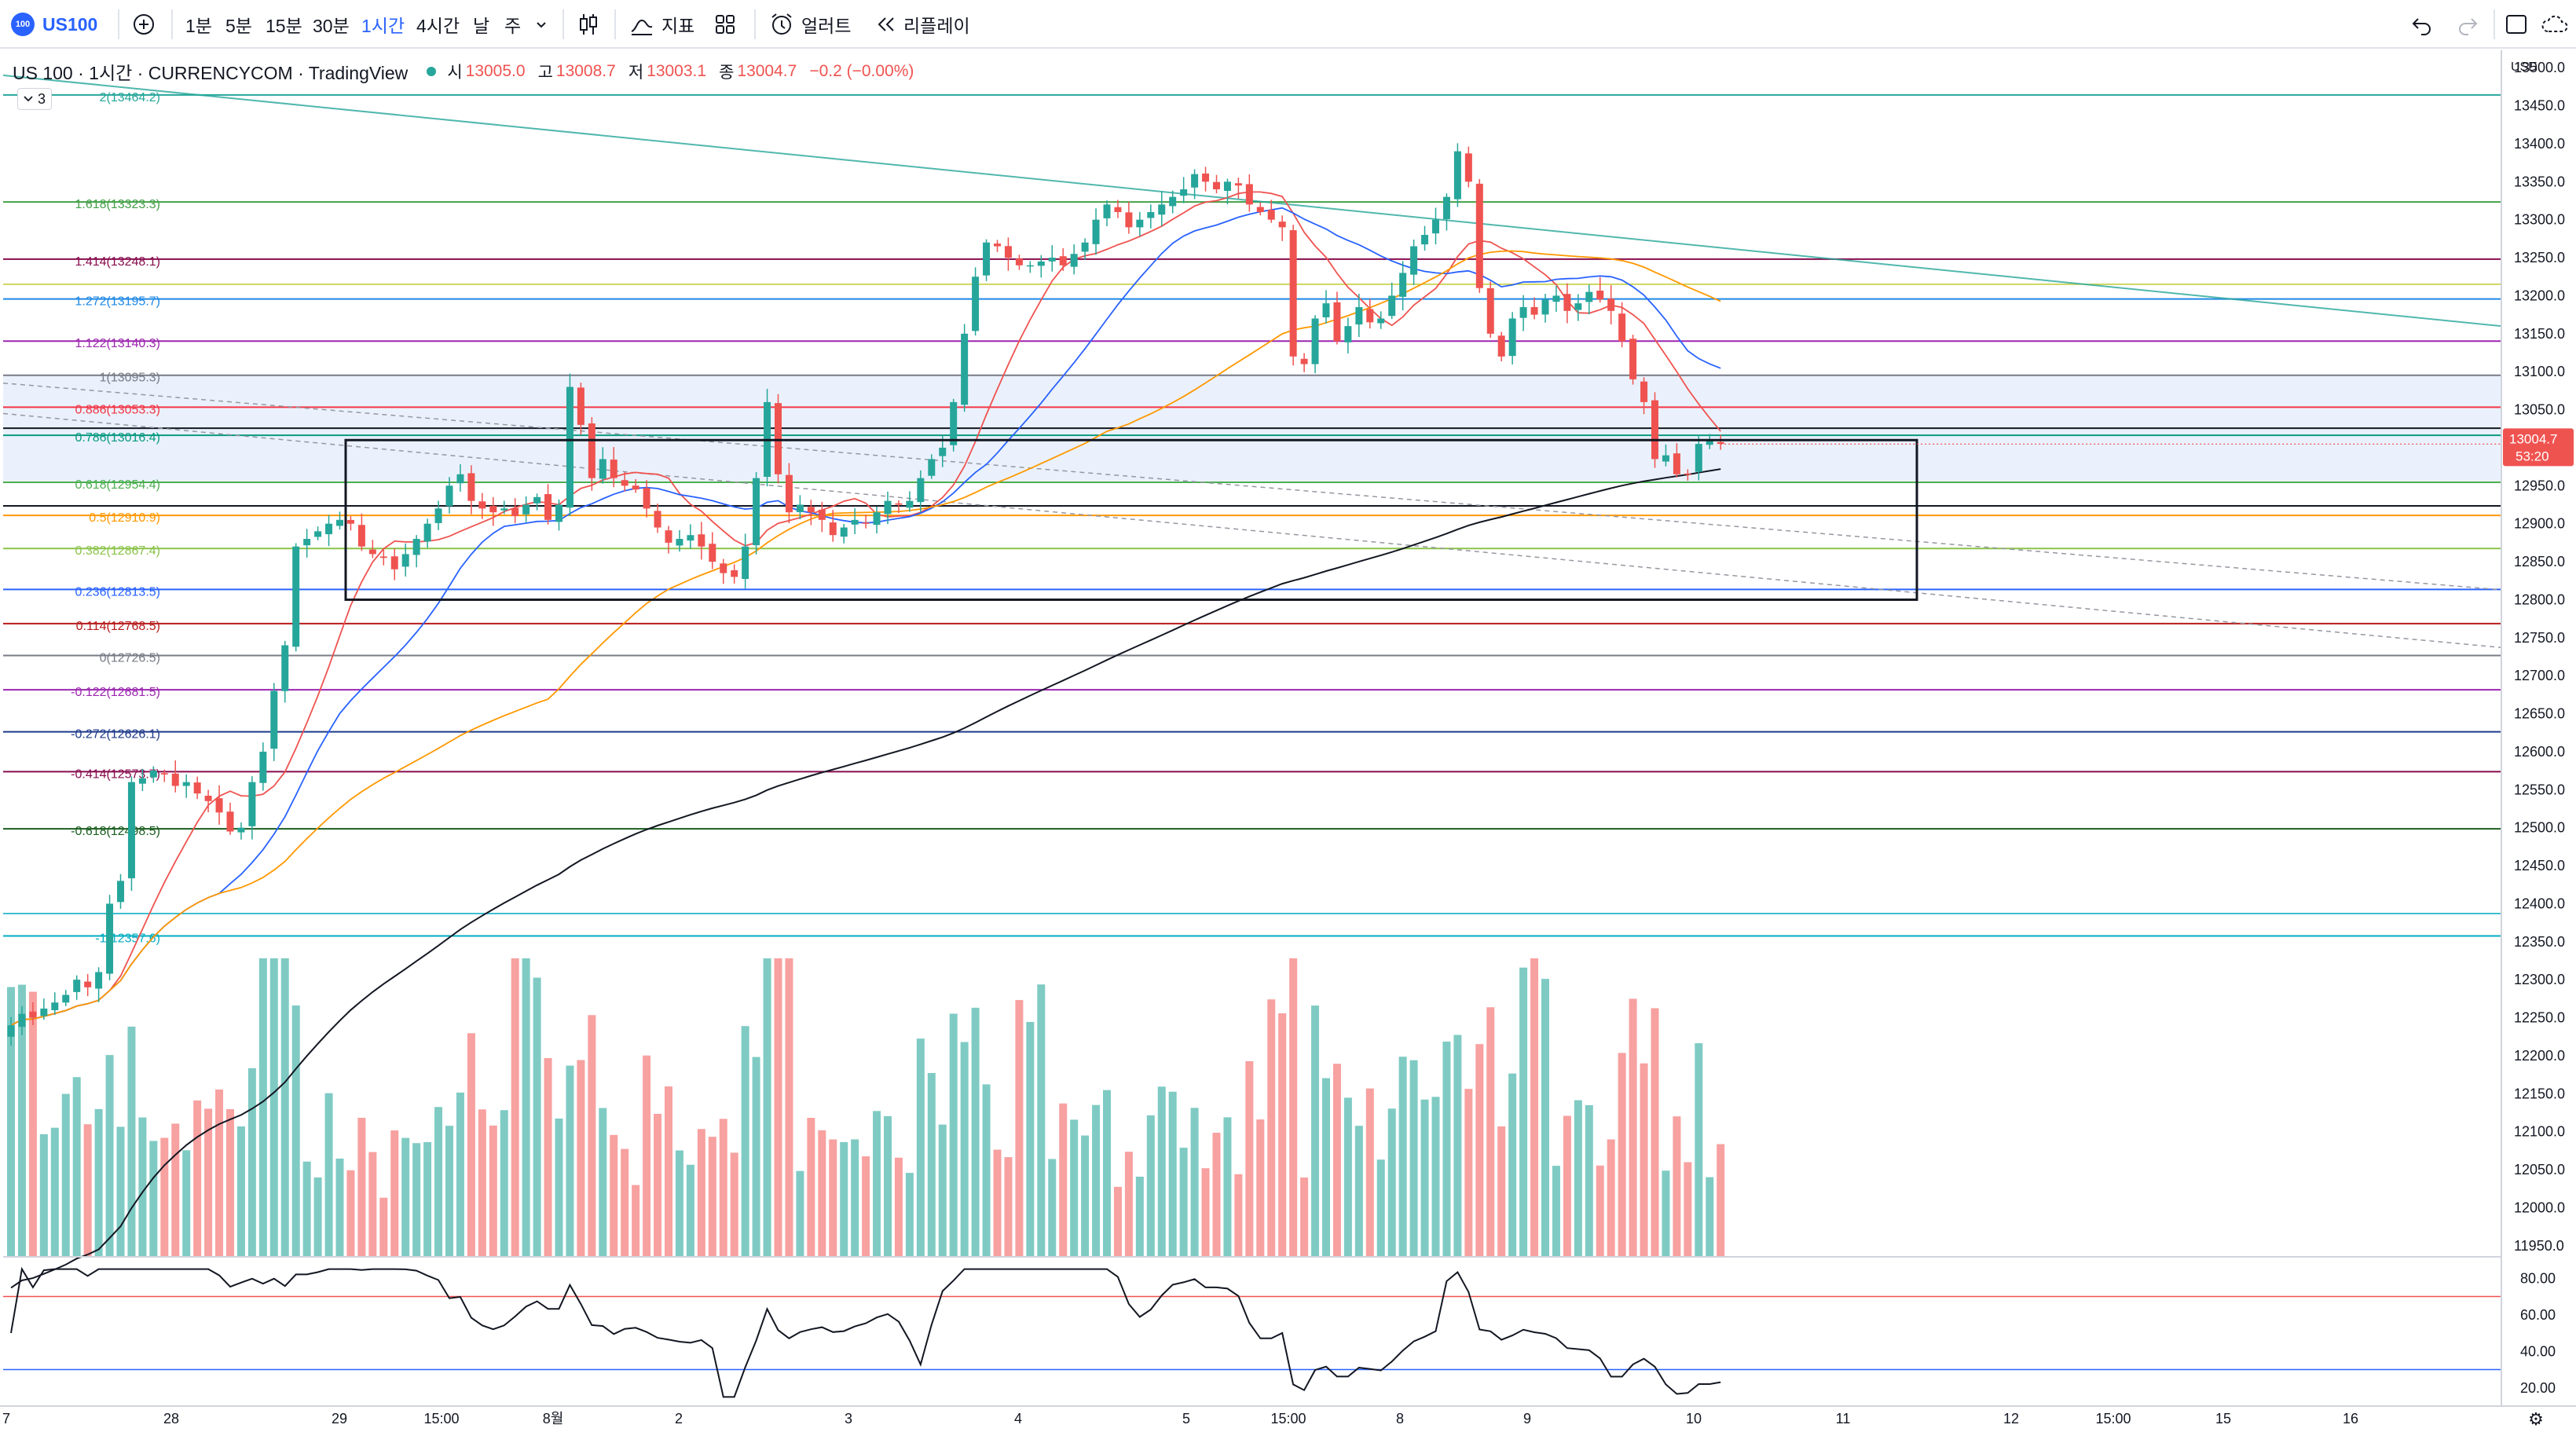 Image resolution: width=2576 pixels, height=1432 pixels. What do you see at coordinates (2538, 1351) in the screenshot?
I see `rsi-tick-label: 40.00` at bounding box center [2538, 1351].